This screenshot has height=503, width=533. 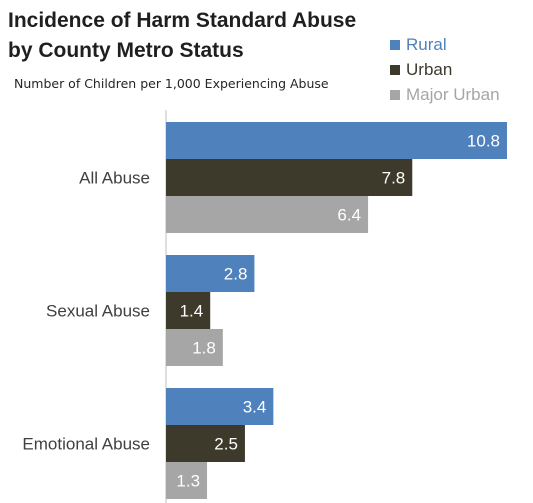 I want to click on chart-legend: Rural Urban Major Urban, so click(x=445, y=69).